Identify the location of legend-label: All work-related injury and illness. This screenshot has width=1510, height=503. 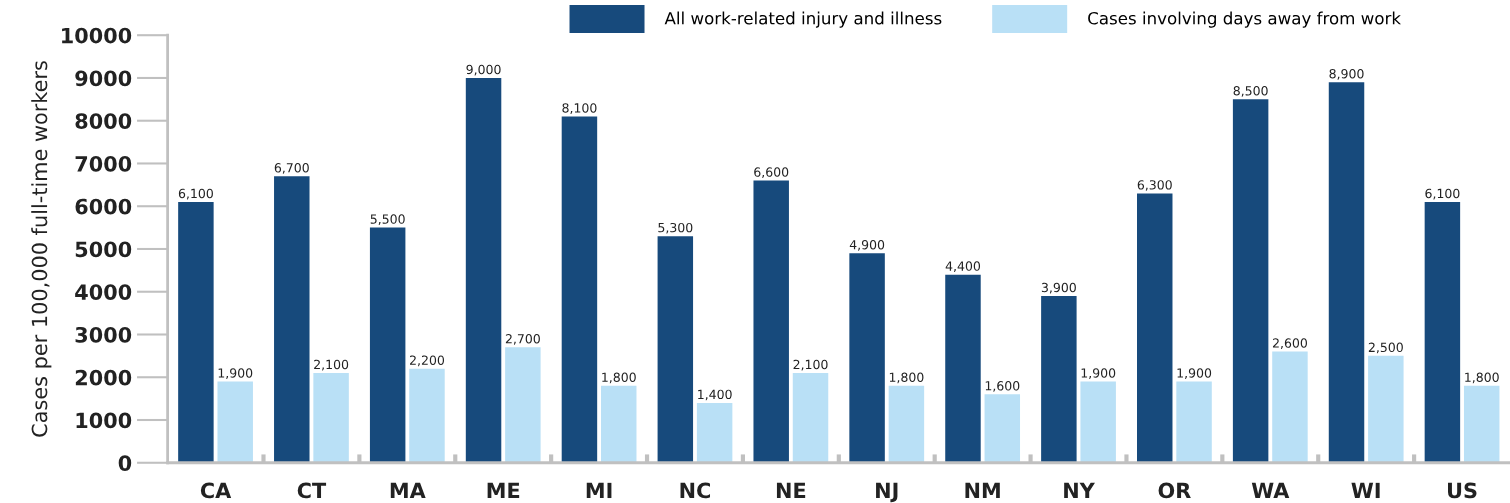
(803, 19).